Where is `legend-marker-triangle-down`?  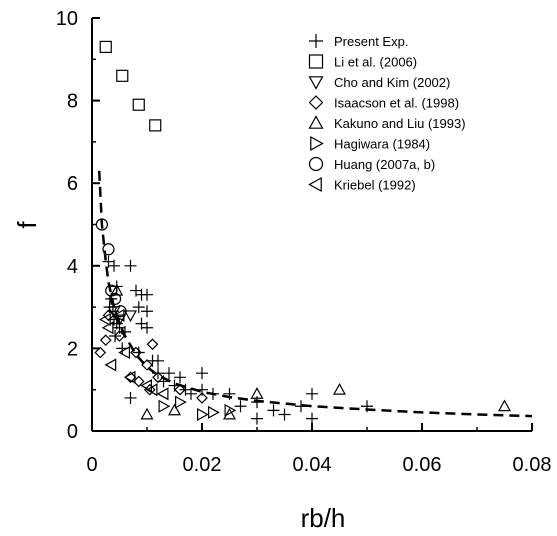
legend-marker-triangle-down is located at coordinates (316, 83).